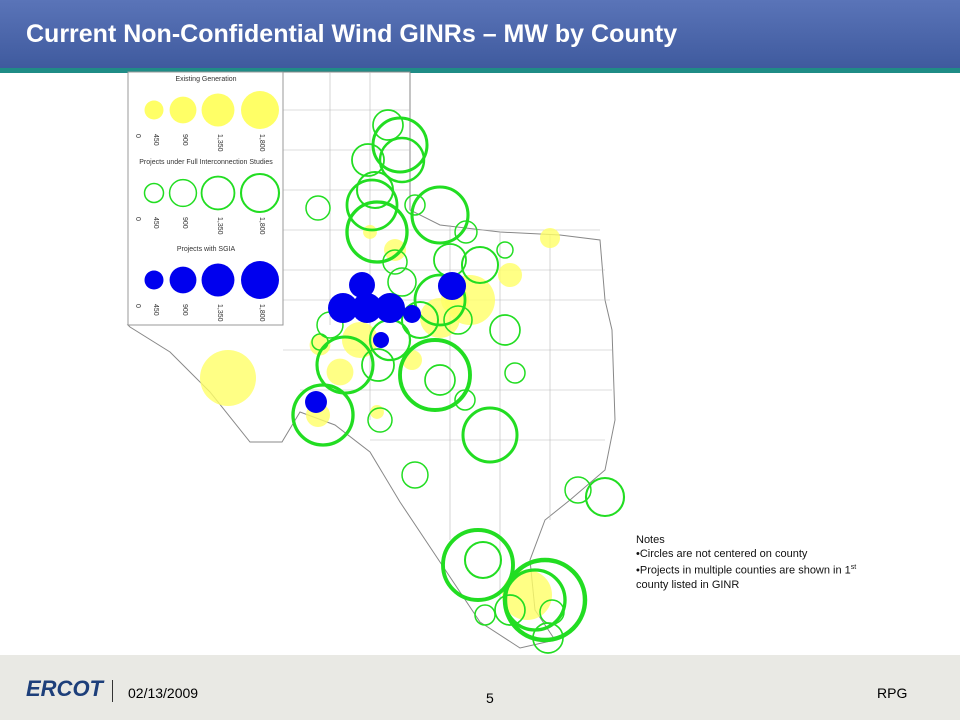 The height and width of the screenshot is (720, 960). What do you see at coordinates (480, 70) in the screenshot?
I see `header-rule` at bounding box center [480, 70].